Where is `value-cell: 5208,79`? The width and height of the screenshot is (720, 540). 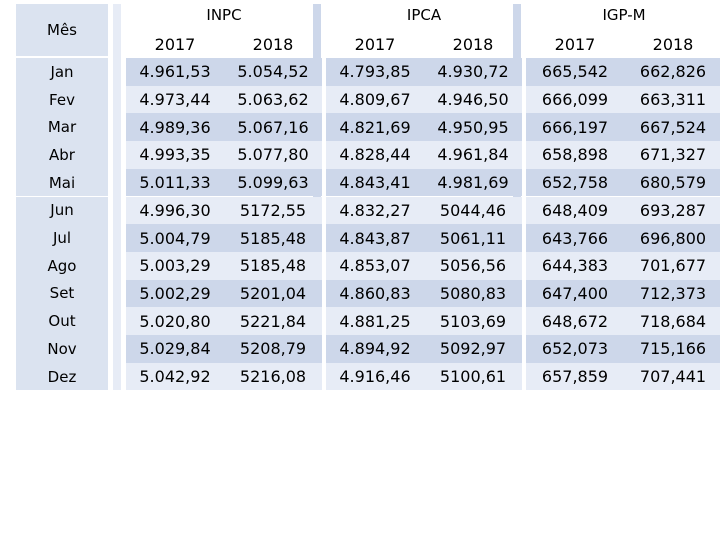 value-cell: 5208,79 is located at coordinates (273, 349).